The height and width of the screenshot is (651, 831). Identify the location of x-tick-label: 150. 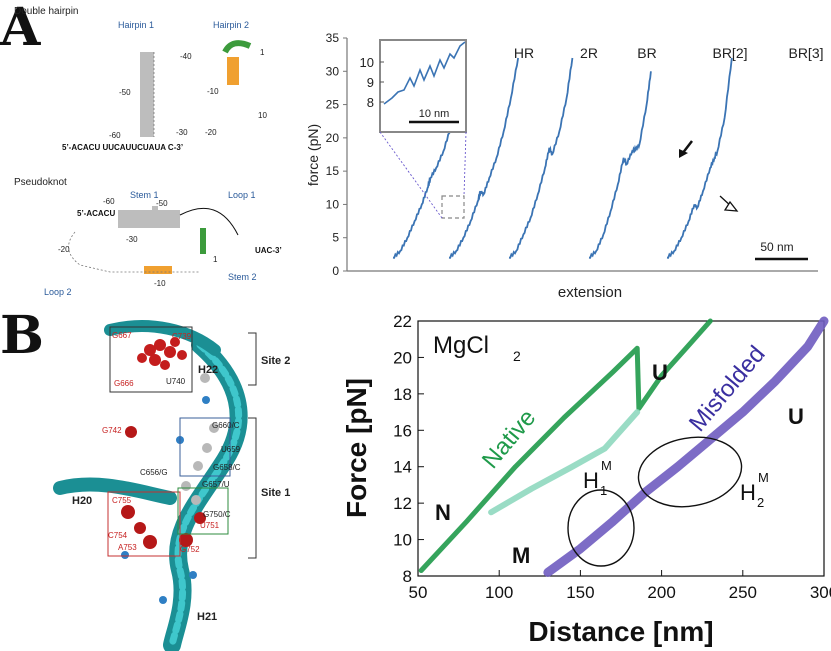
(580, 592).